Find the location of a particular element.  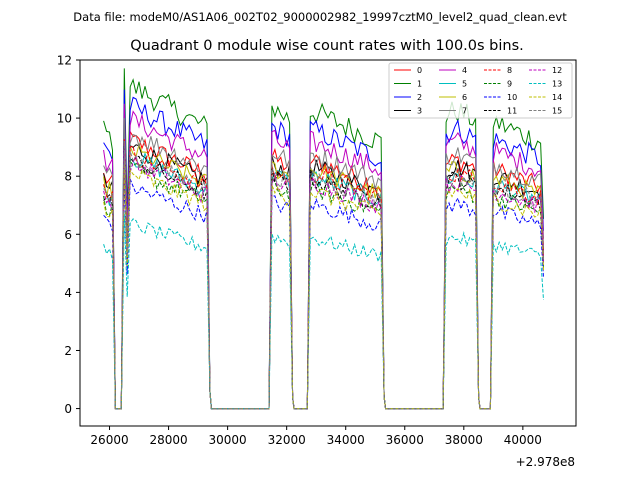

legend-label-3: 3 is located at coordinates (419, 111).